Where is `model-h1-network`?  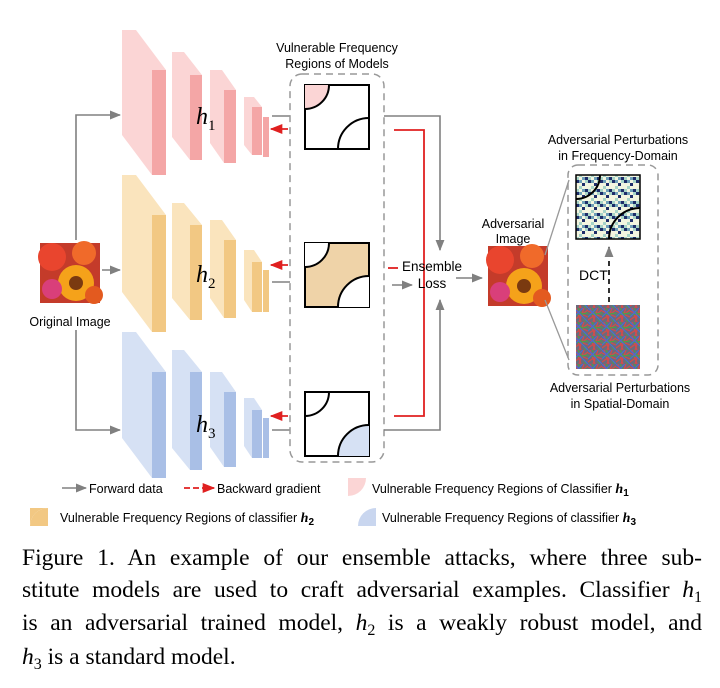
model-h1-network is located at coordinates (195, 102).